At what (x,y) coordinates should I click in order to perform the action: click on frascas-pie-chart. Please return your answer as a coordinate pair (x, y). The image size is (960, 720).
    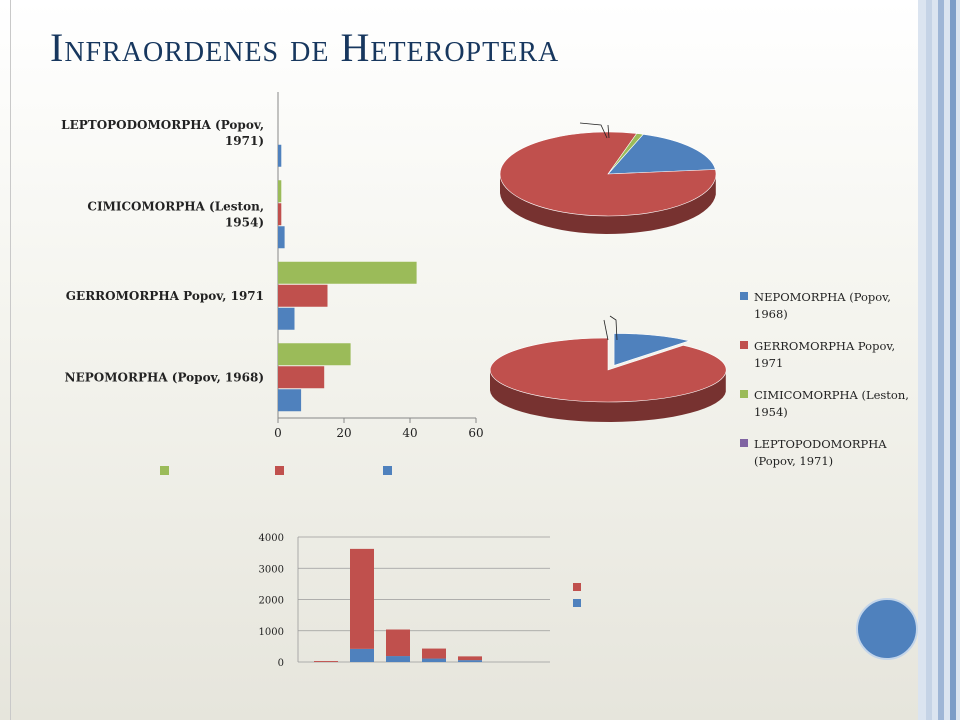
    Looking at the image, I should click on (608, 178).